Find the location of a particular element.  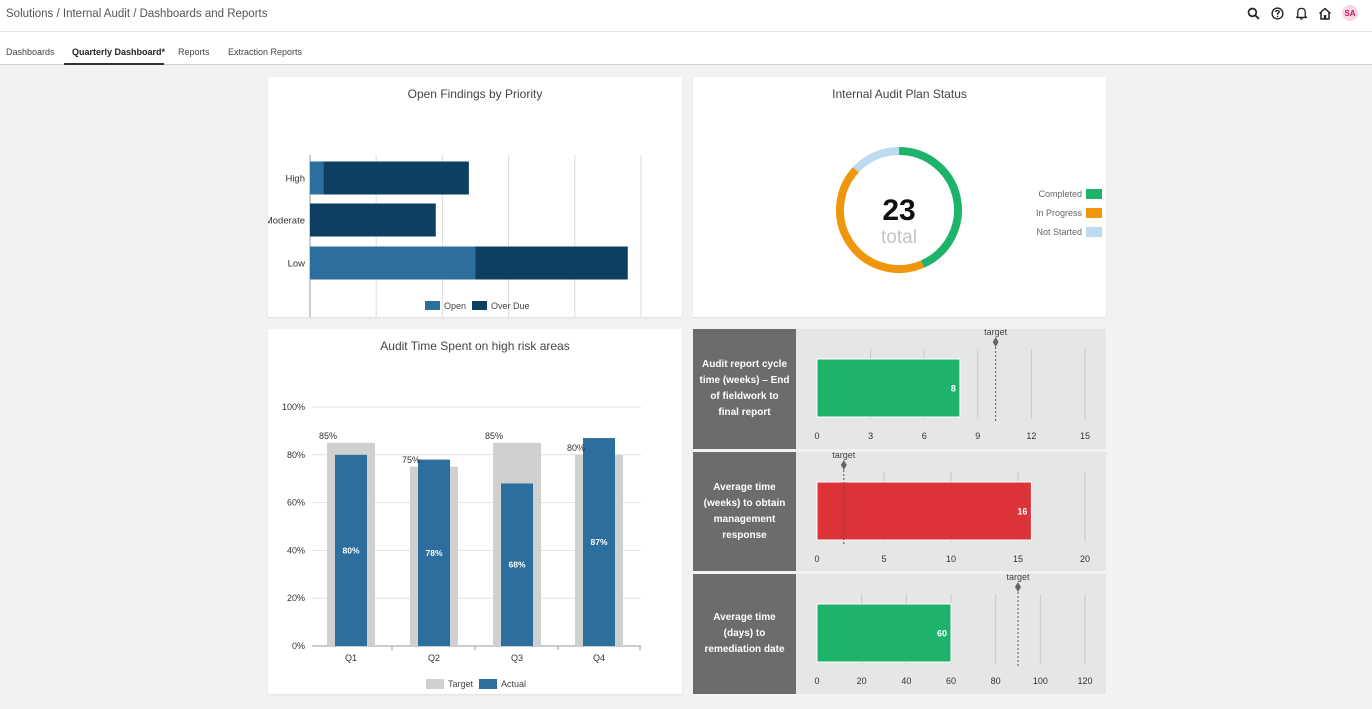

time-y-tick-label: 0% is located at coordinates (298, 646).